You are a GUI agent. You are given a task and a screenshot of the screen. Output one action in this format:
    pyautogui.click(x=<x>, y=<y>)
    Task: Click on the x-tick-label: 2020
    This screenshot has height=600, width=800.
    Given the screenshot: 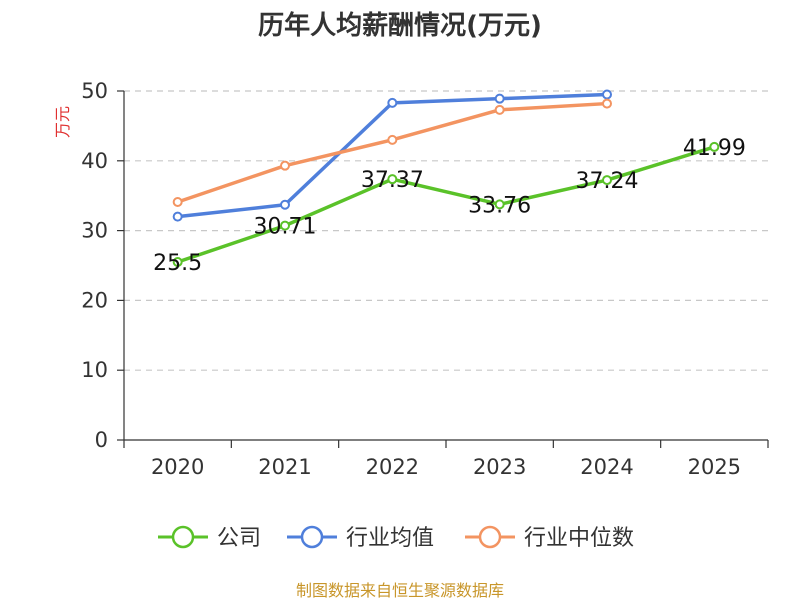 What is the action you would take?
    pyautogui.click(x=177, y=467)
    